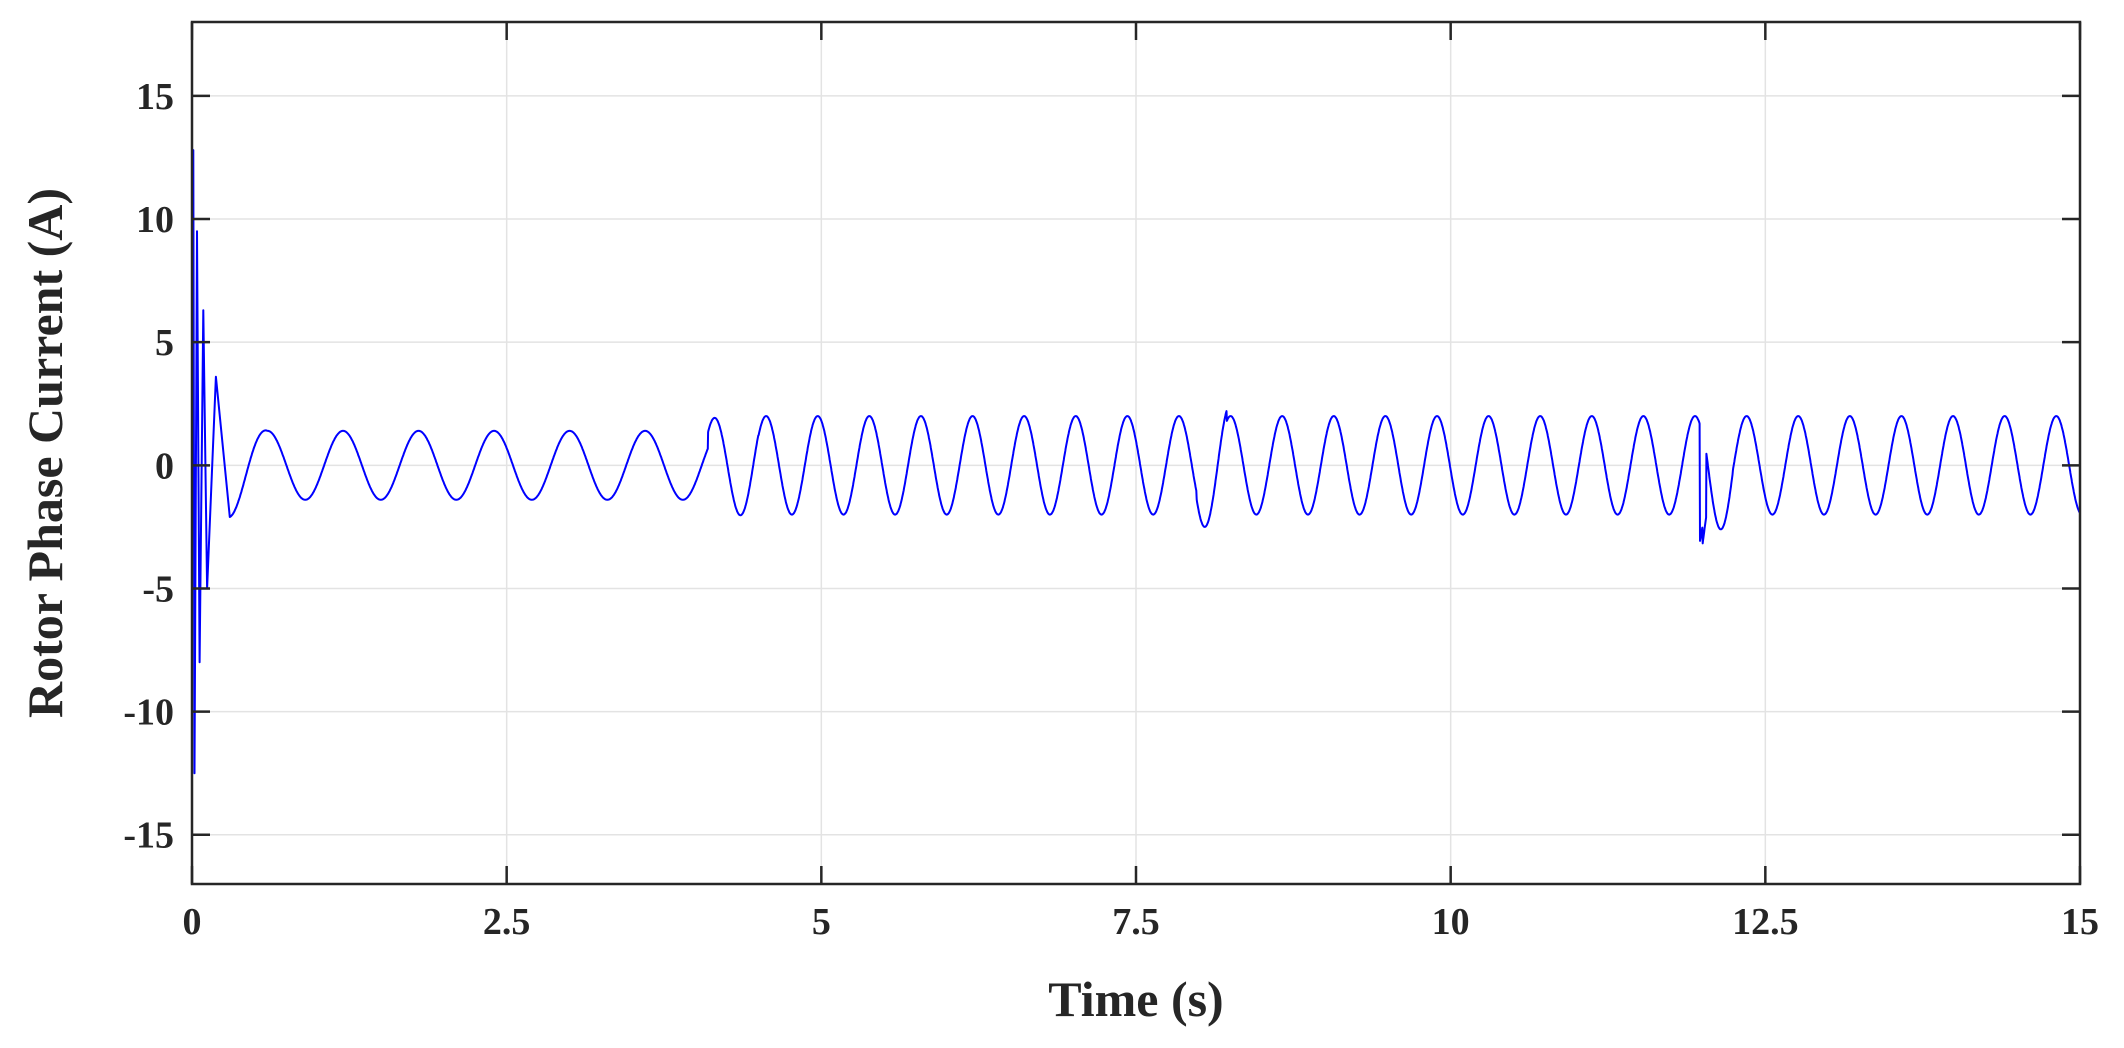 Image resolution: width=2124 pixels, height=1048 pixels. What do you see at coordinates (821, 922) in the screenshot?
I see `x-tick-label: 5` at bounding box center [821, 922].